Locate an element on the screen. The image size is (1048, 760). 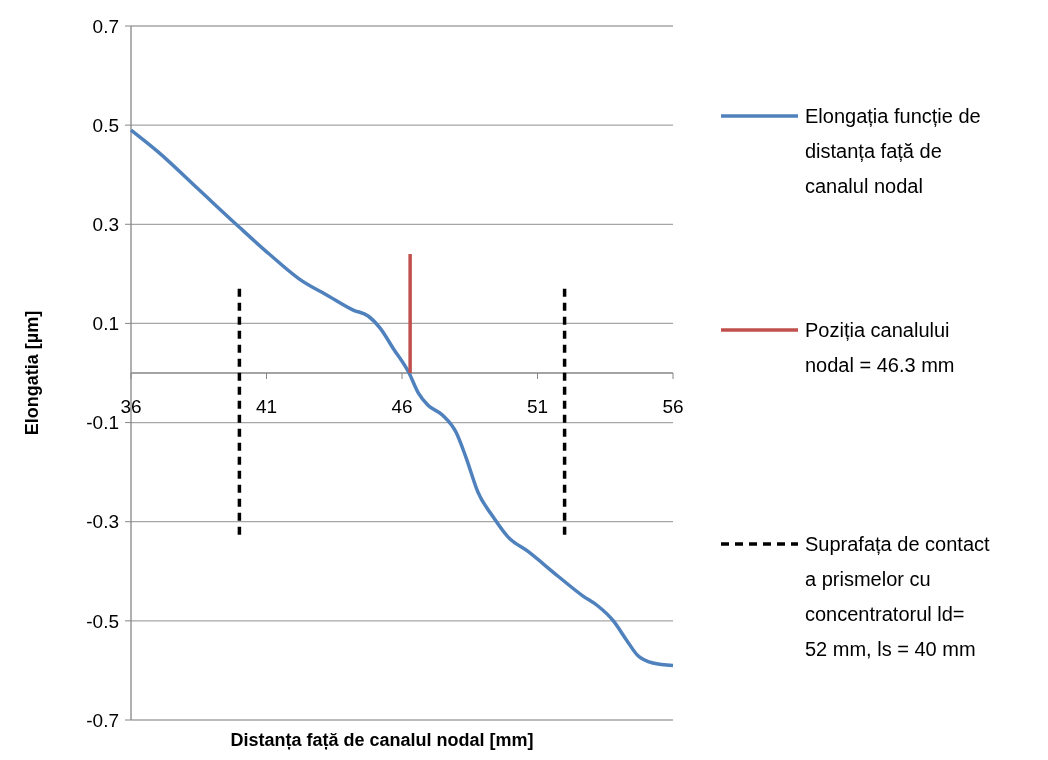
y-tick-label: -0.1 is located at coordinates (102, 423).